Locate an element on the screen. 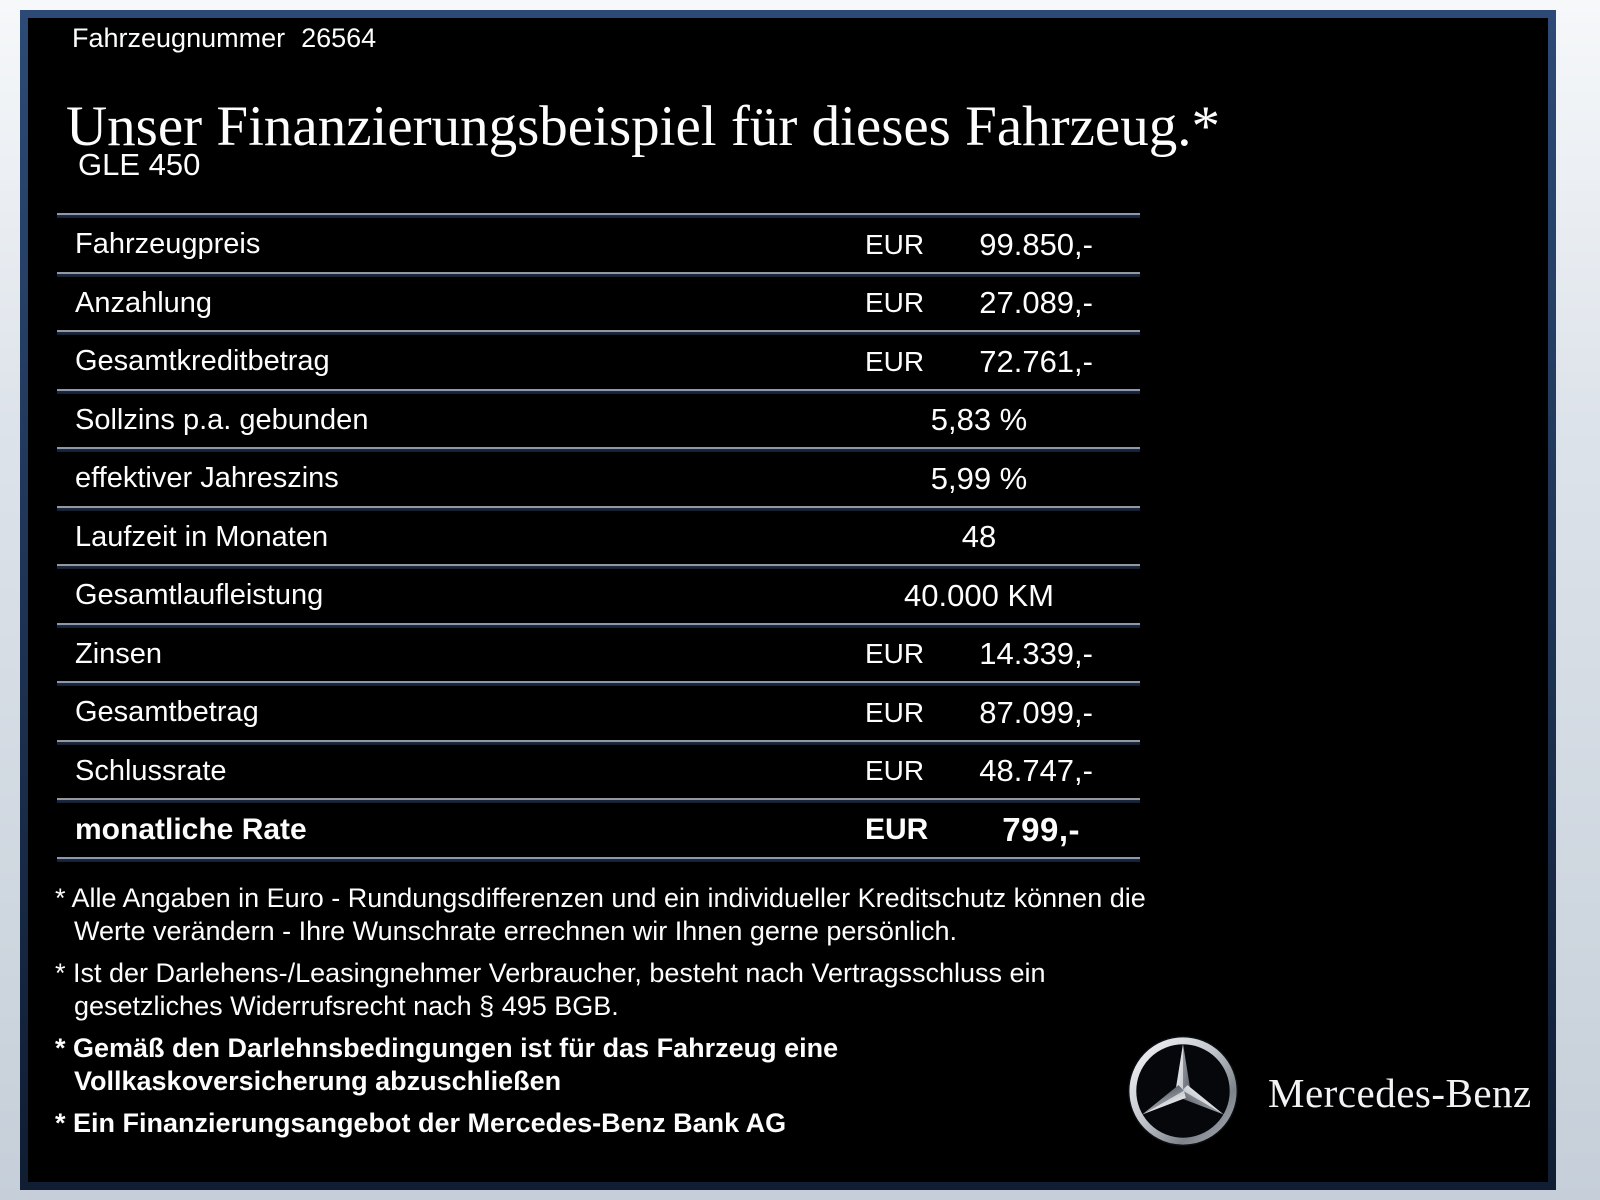 Image resolution: width=1600 pixels, height=1200 pixels. table-row: Gesamtlaufleistung 40.000 KM is located at coordinates (598, 596).